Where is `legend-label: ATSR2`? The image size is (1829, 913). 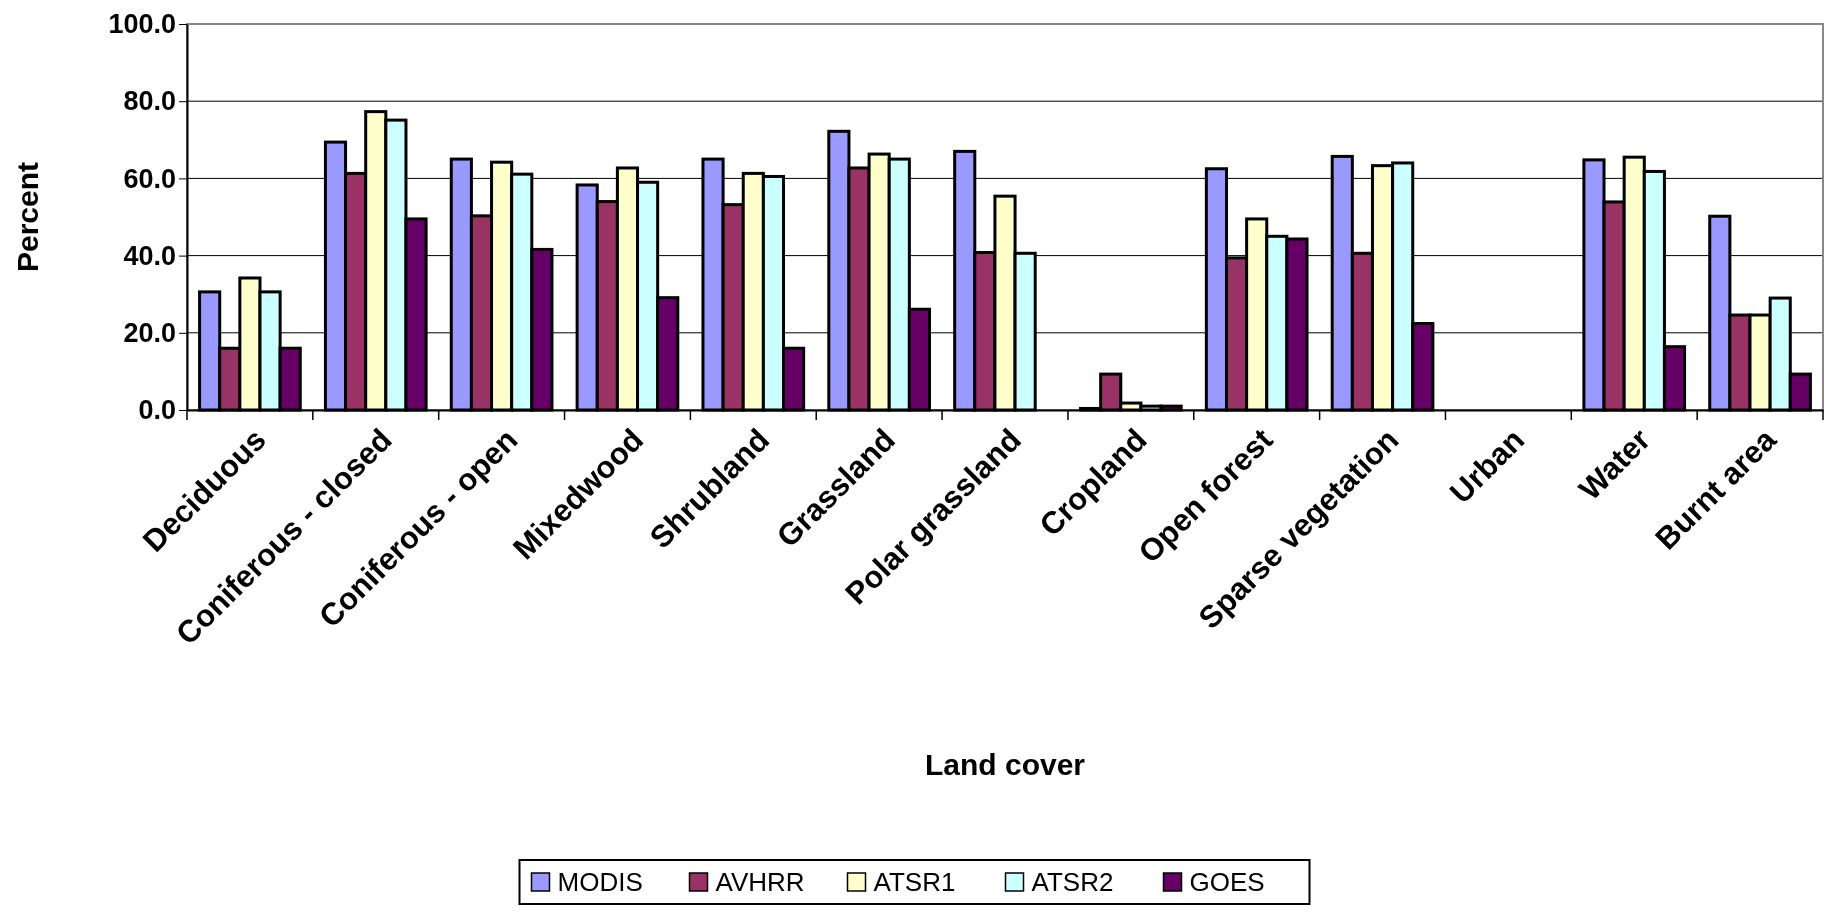 legend-label: ATSR2 is located at coordinates (1072, 882).